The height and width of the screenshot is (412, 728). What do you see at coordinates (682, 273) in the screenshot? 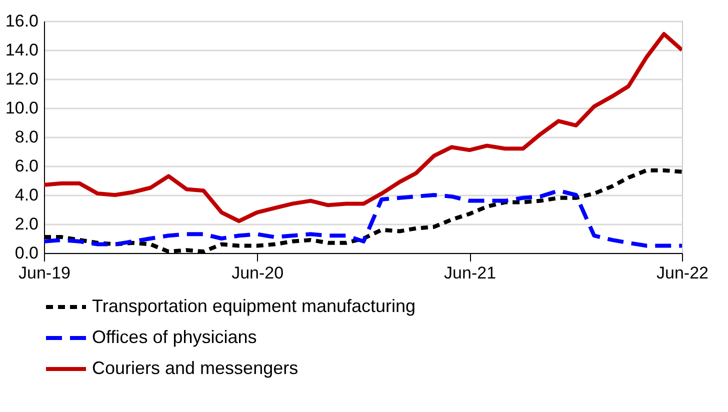
I see `x-tick-label: Jun-22` at bounding box center [682, 273].